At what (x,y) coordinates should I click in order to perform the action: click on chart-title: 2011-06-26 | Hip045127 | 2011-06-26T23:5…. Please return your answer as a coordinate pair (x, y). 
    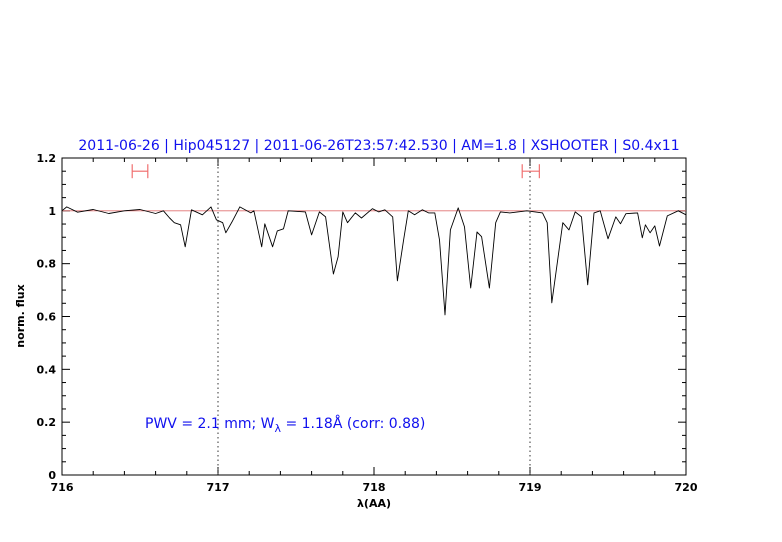
    Looking at the image, I should click on (378, 146).